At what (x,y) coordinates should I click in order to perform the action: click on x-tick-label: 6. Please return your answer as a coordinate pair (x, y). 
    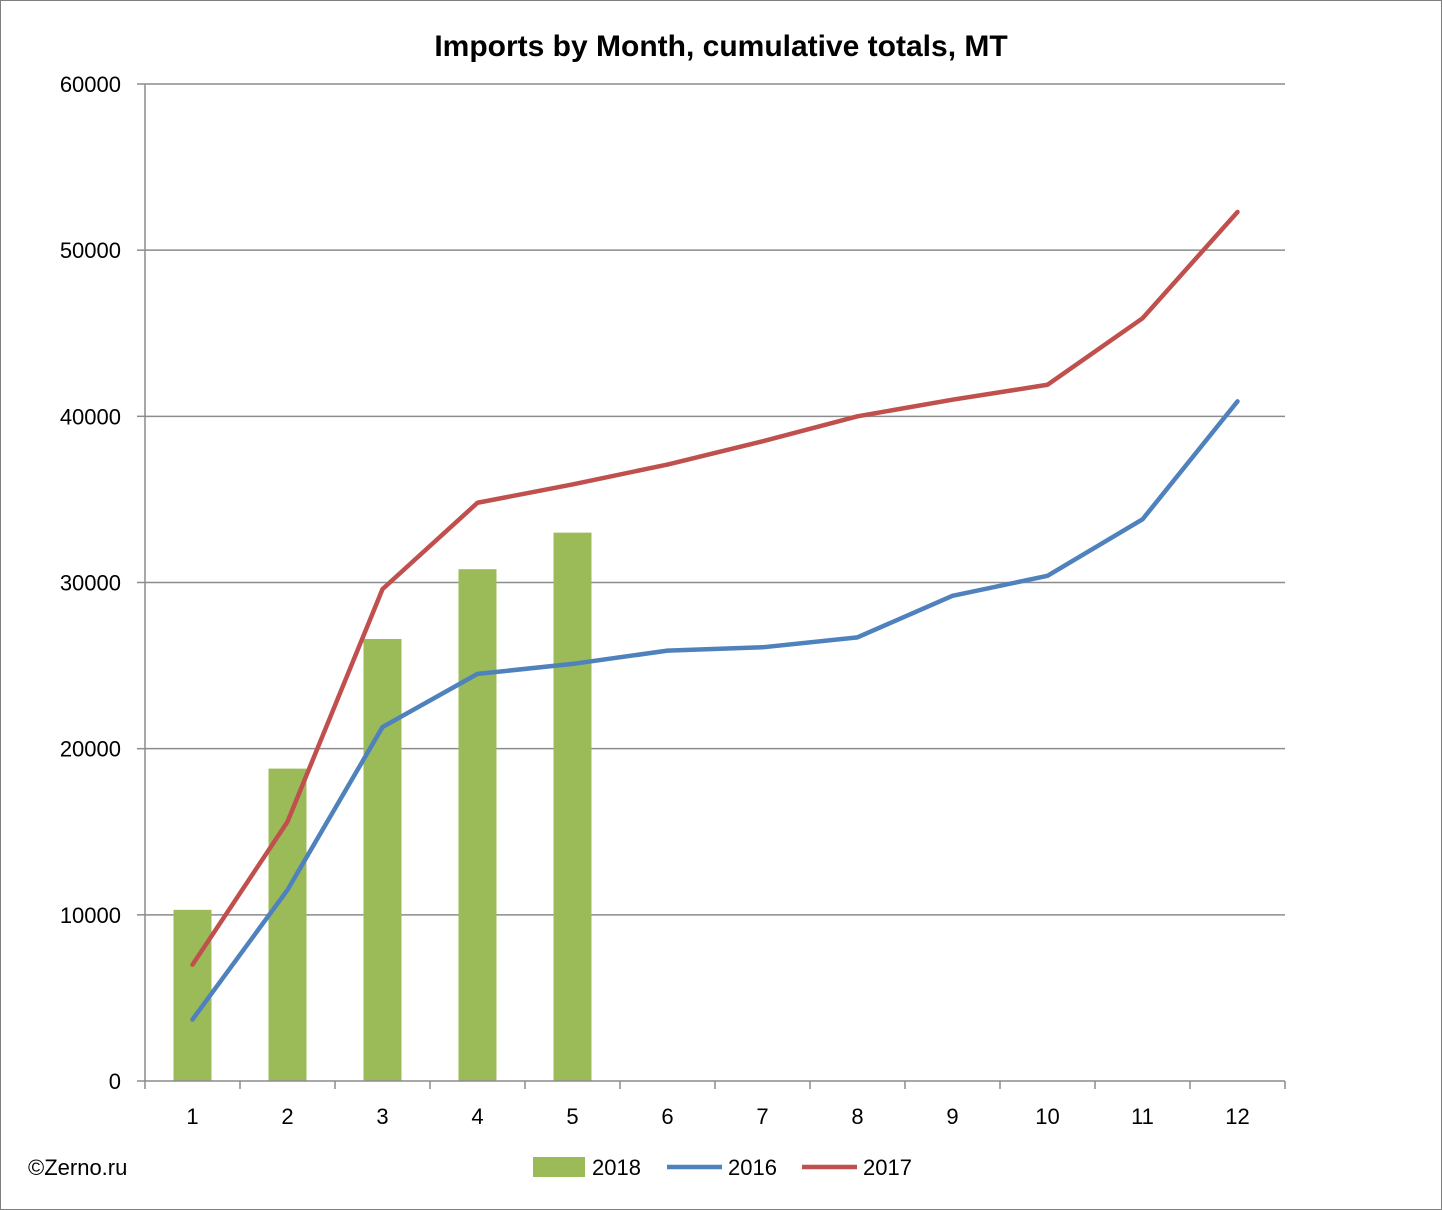
    Looking at the image, I should click on (667, 1116).